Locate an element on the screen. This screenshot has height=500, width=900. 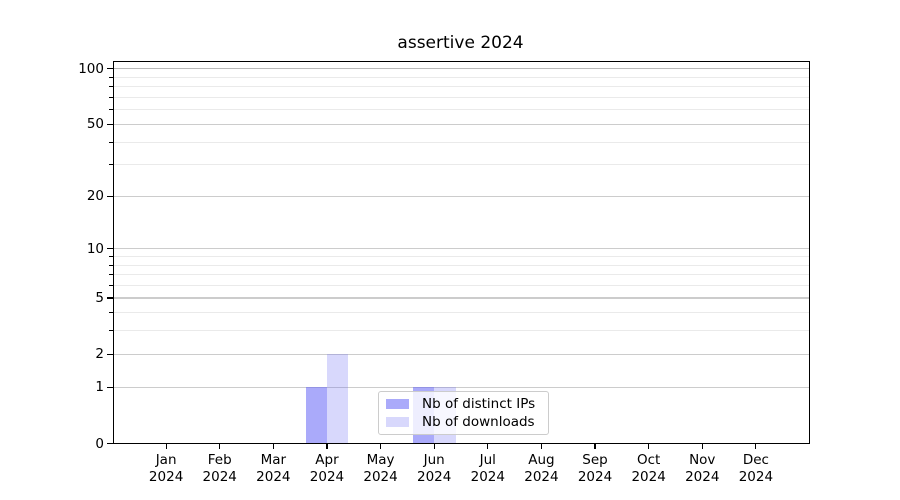
legend-item-distinct-ips: Nb of distinct IPs is located at coordinates (463, 404).